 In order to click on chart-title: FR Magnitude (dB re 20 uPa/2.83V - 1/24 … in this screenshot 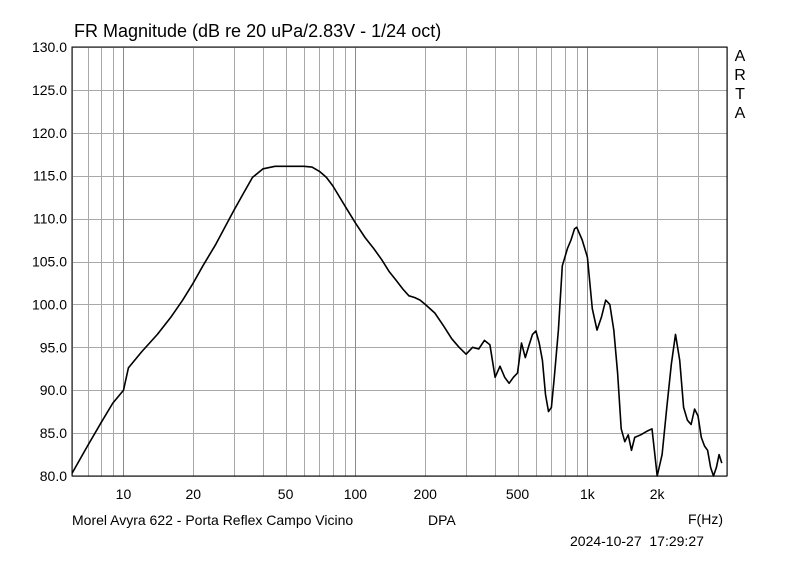, I will do `click(258, 31)`.